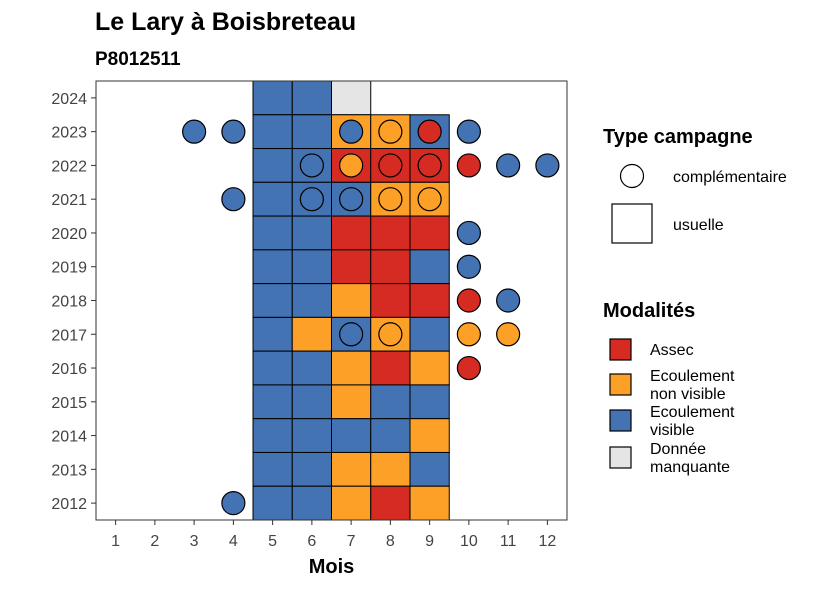  What do you see at coordinates (69, 504) in the screenshot?
I see `y-tick-label: 2012` at bounding box center [69, 504].